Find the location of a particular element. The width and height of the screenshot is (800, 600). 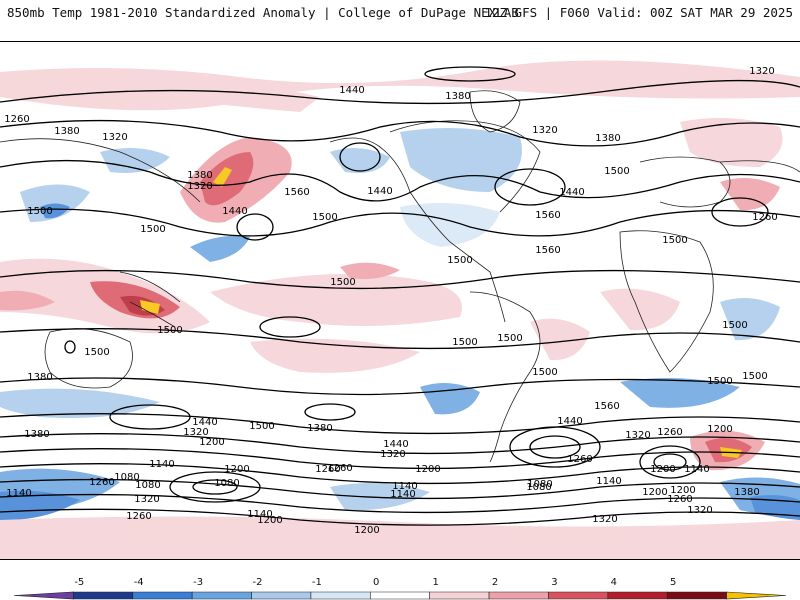

colorbar-tick-label: -4 is located at coordinates (139, 582).